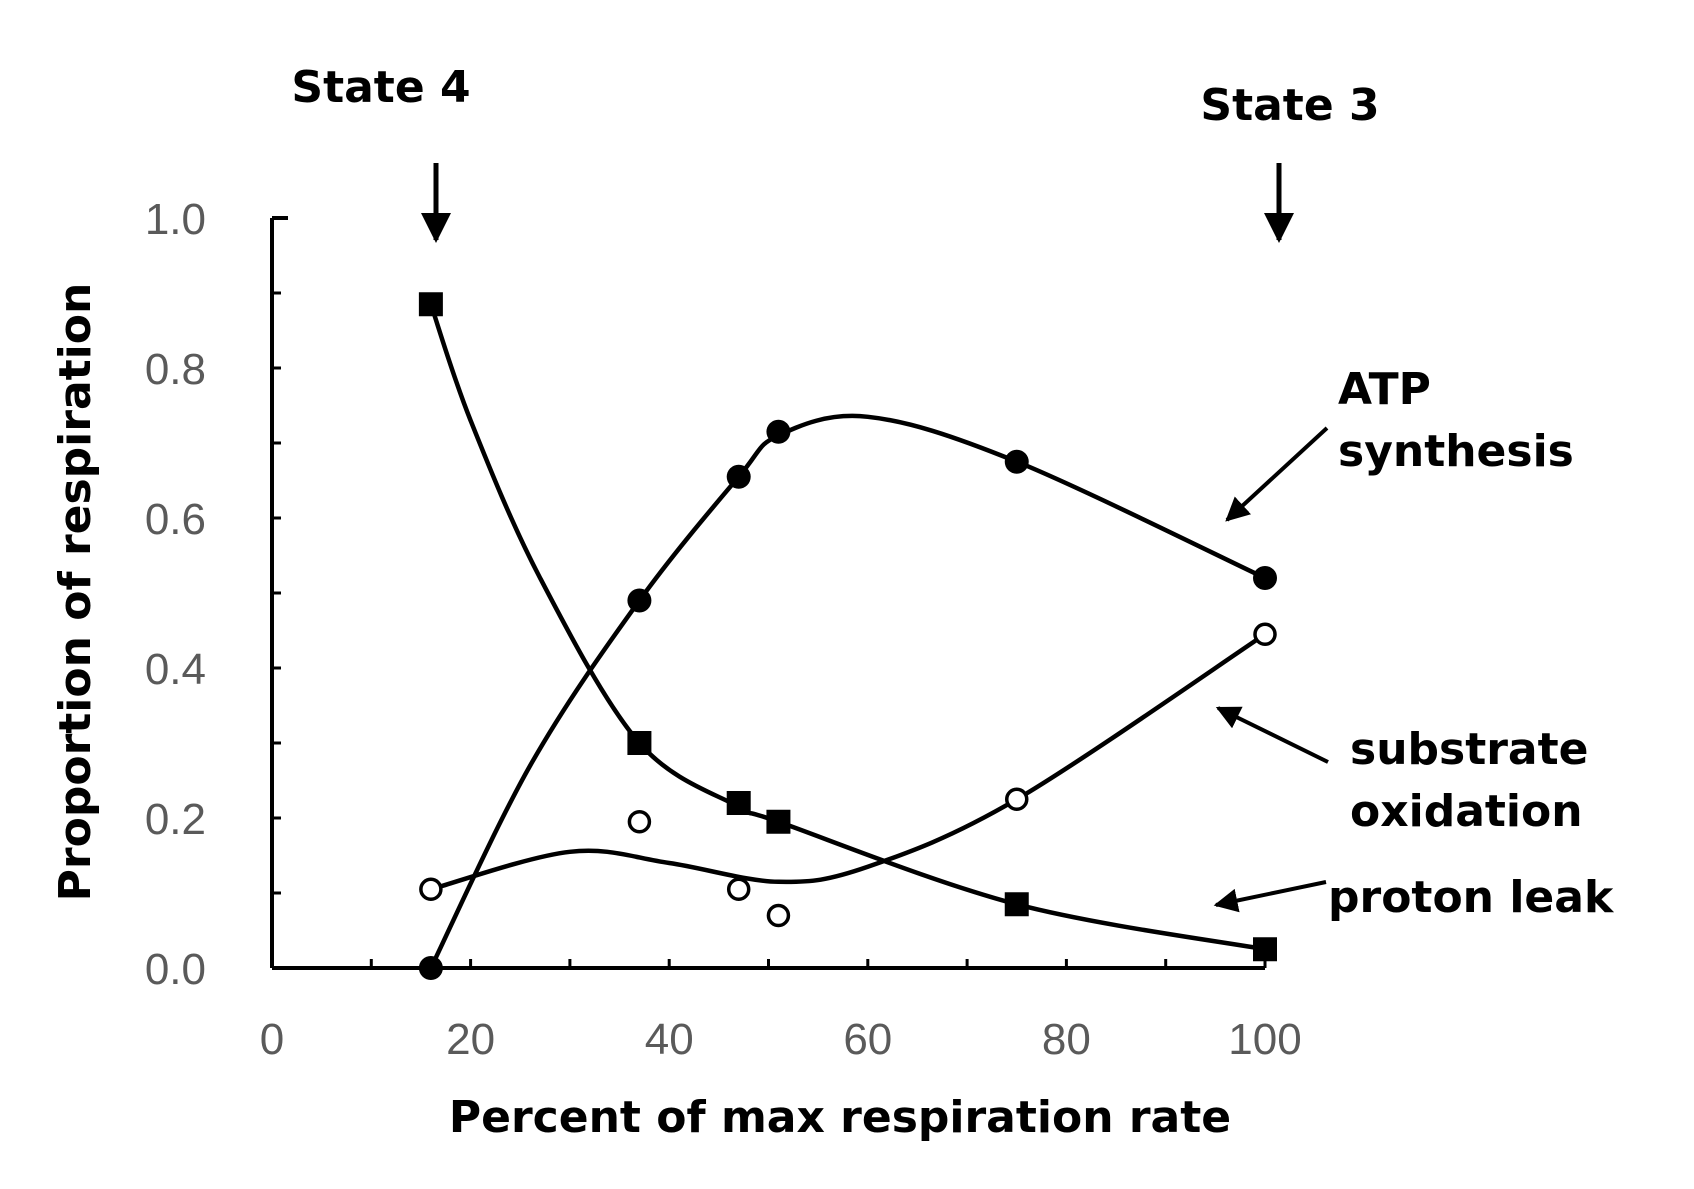  Describe the element at coordinates (1277, 474) in the screenshot. I see `atp-synthesis-arrow` at that location.